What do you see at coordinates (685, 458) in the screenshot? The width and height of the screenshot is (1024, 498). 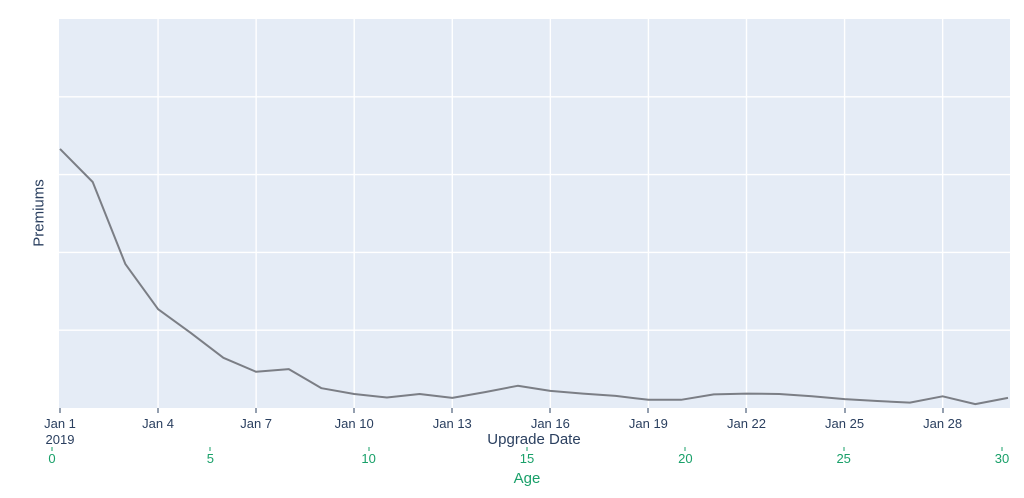 I see `age-tick-label: 20` at bounding box center [685, 458].